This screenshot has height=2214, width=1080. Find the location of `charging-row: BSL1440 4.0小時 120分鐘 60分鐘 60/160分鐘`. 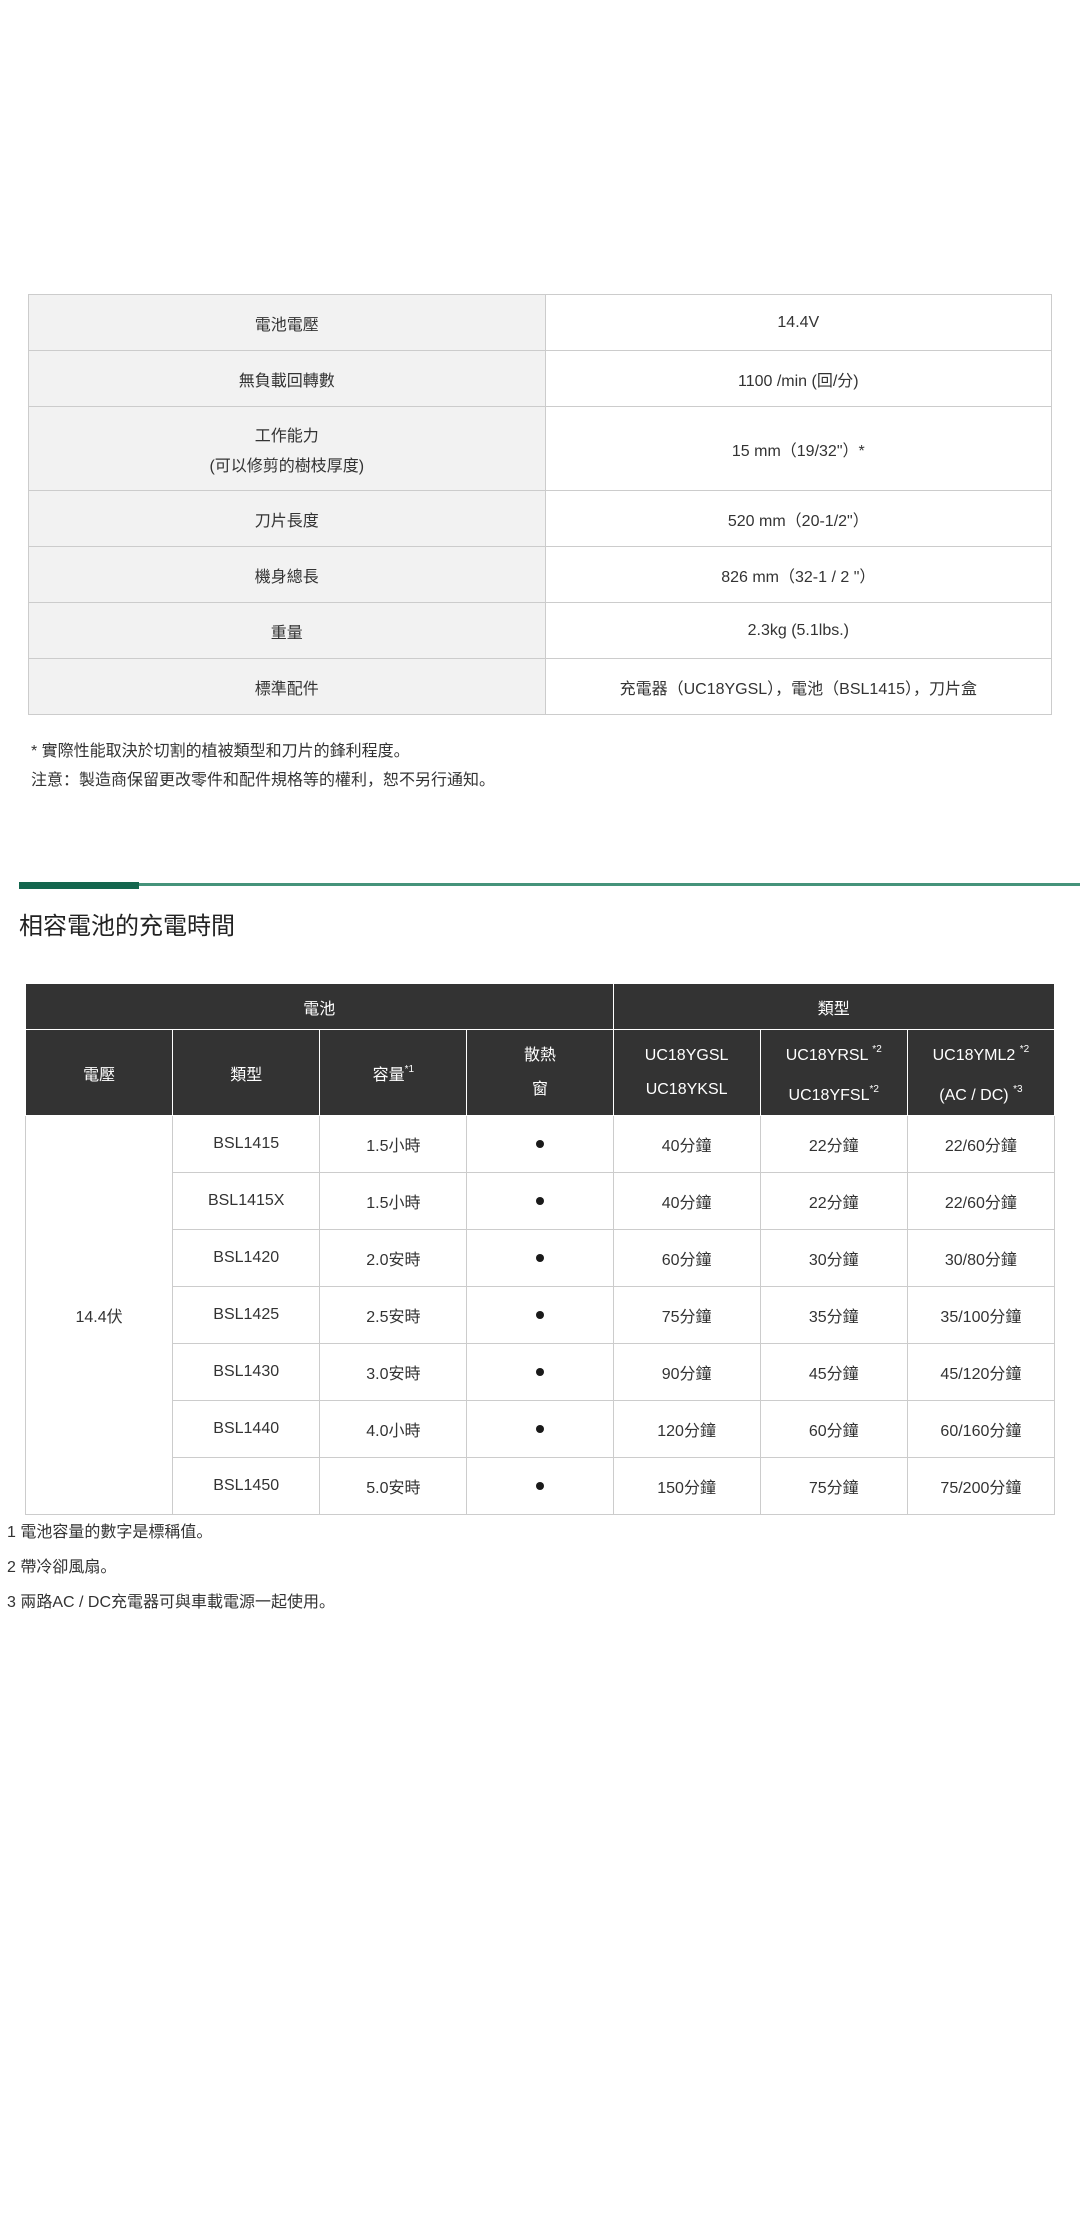

charging-row: BSL1440 4.0小時 120分鐘 60分鐘 60/160分鐘 is located at coordinates (541, 1429).